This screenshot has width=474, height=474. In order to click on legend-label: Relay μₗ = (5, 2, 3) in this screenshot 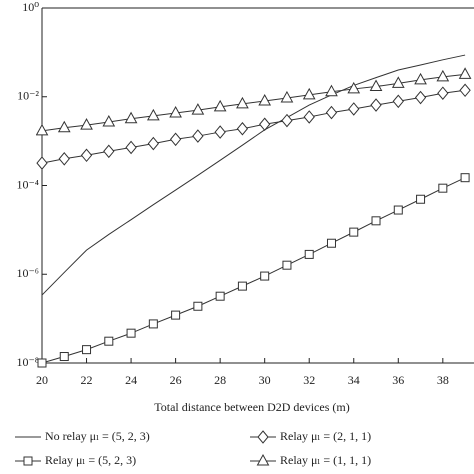, I will do `click(90, 460)`.